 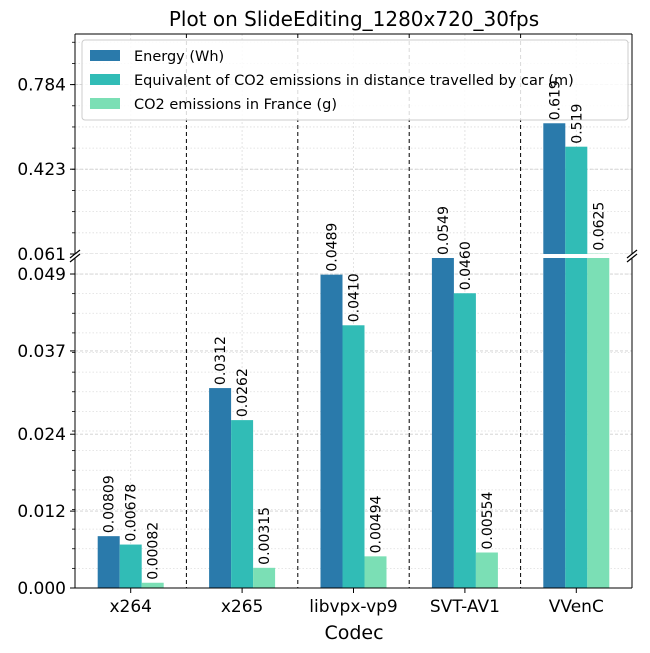 I want to click on chart-title: Plot on SlideEditing_1280x720_30fps, so click(x=354, y=19).